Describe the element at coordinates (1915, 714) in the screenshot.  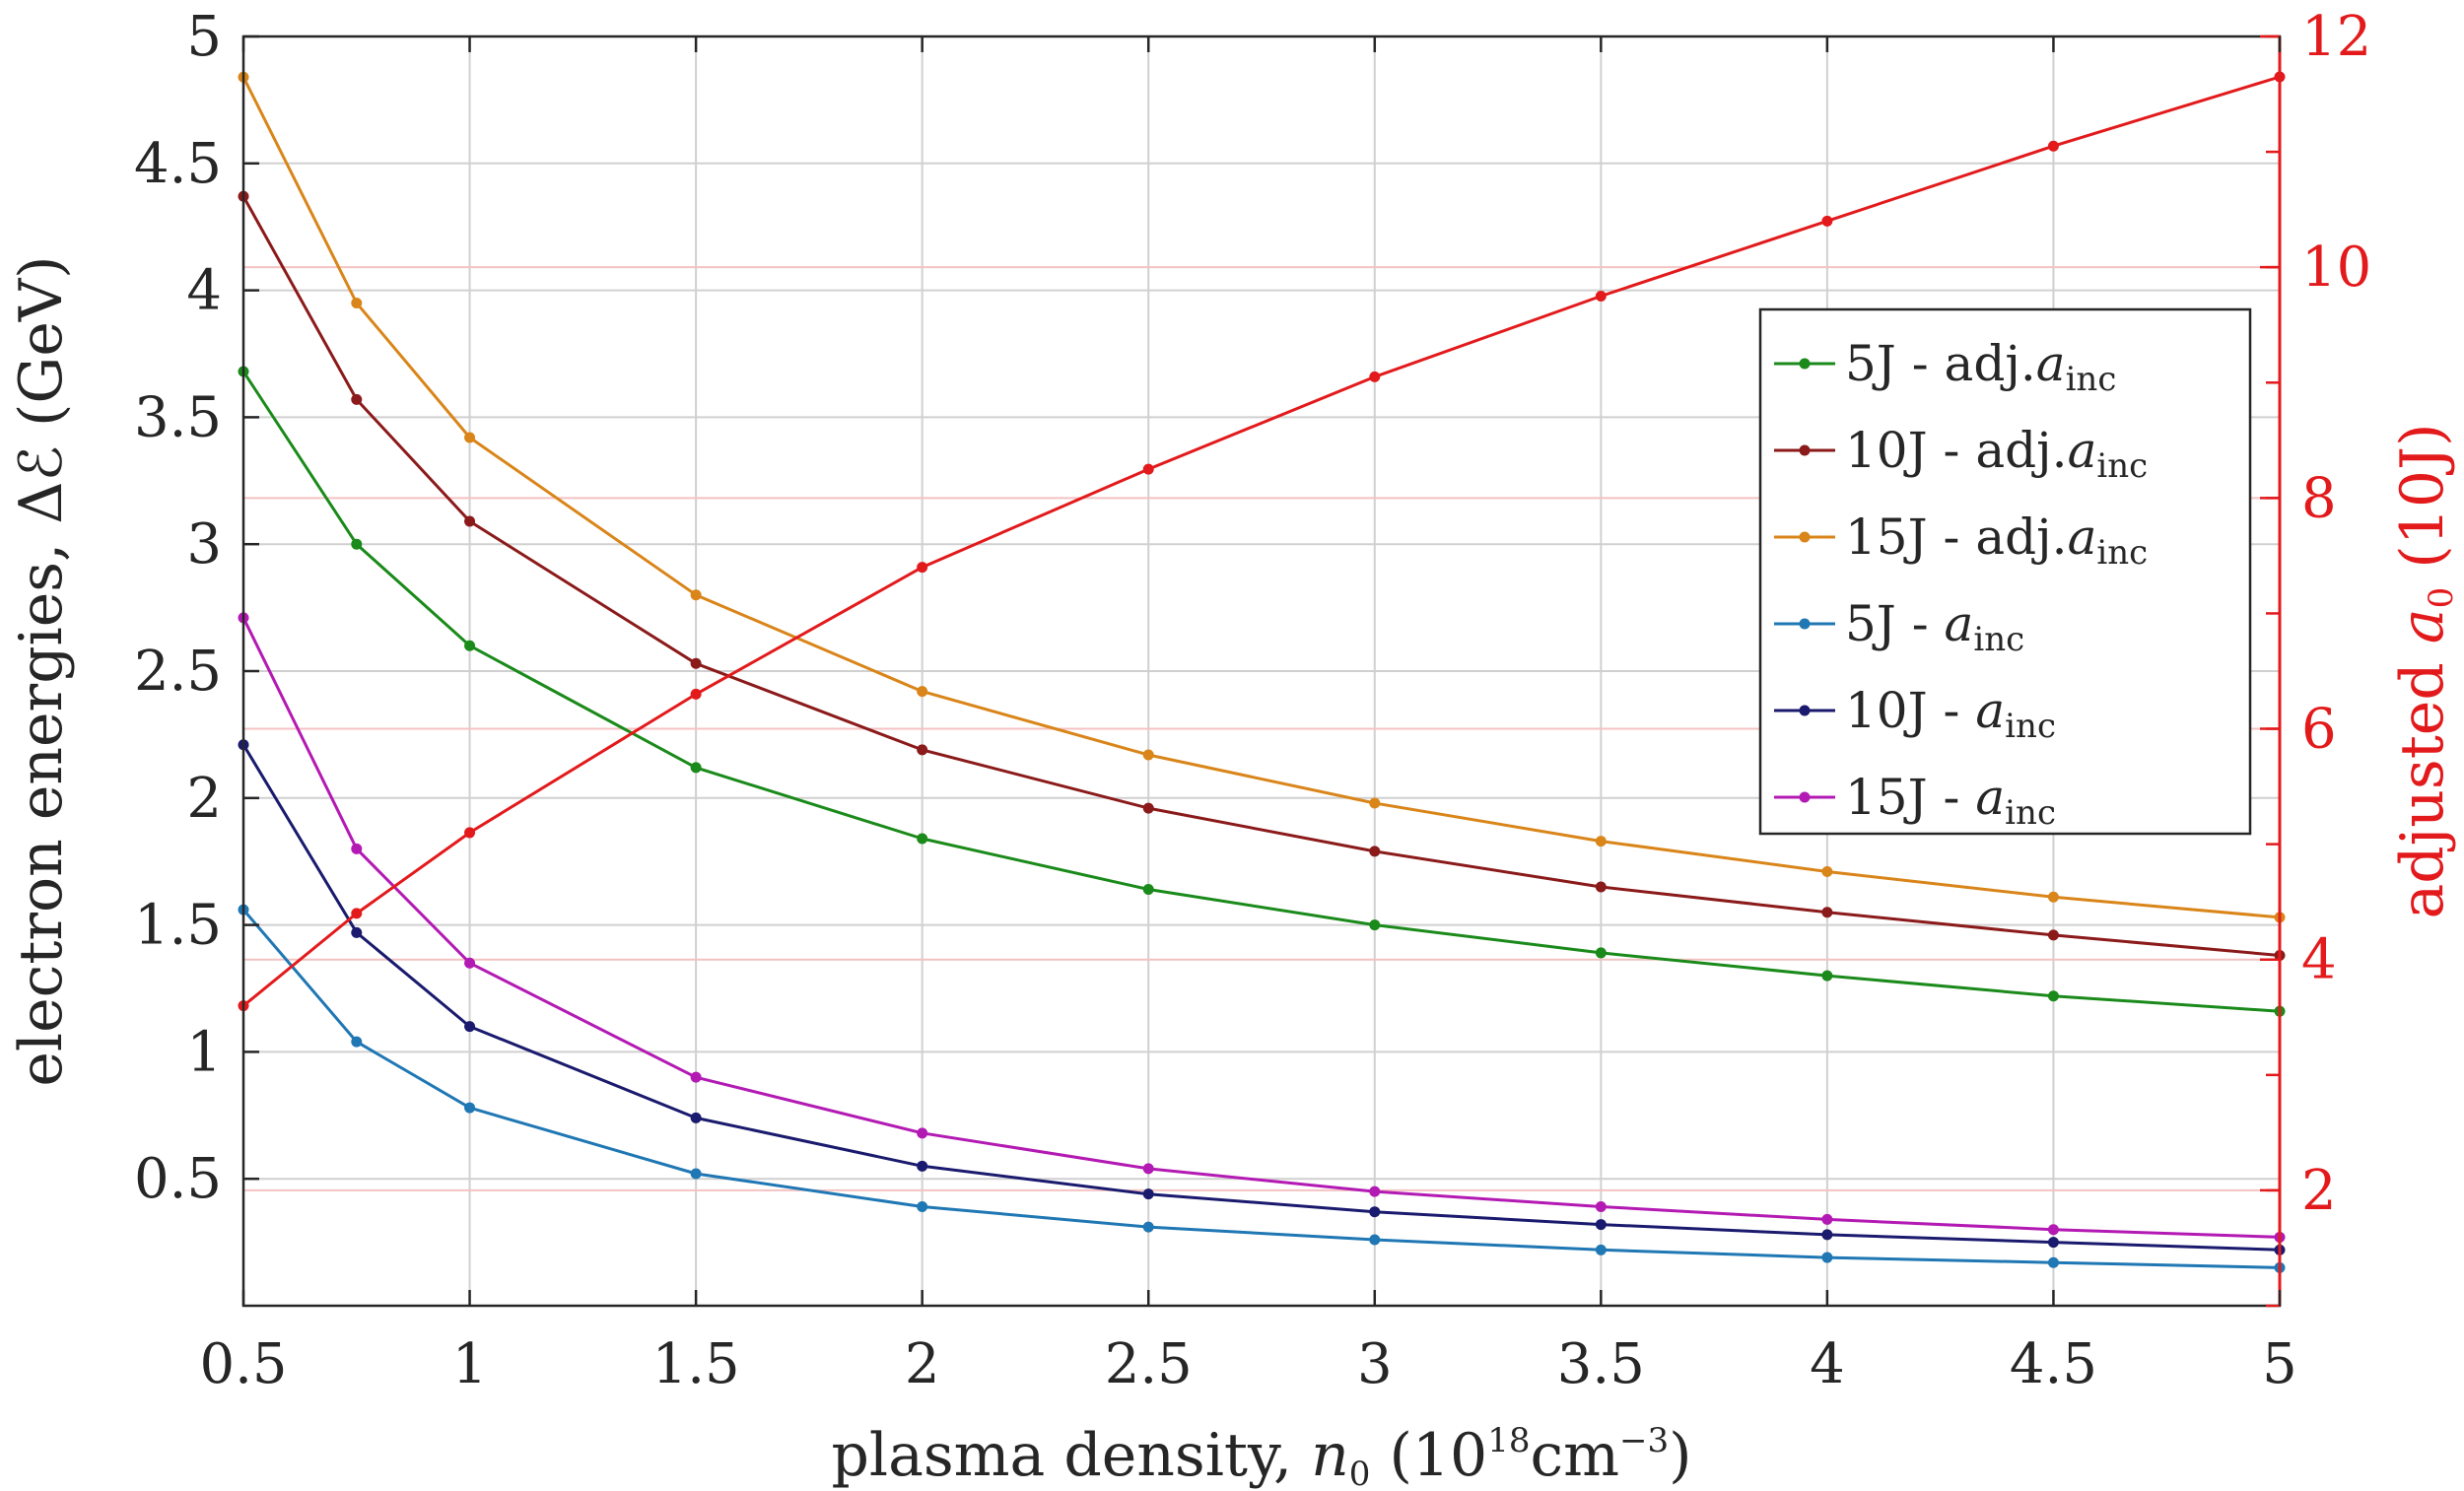
I see `legend-entry-4: 10J - ainc` at that location.